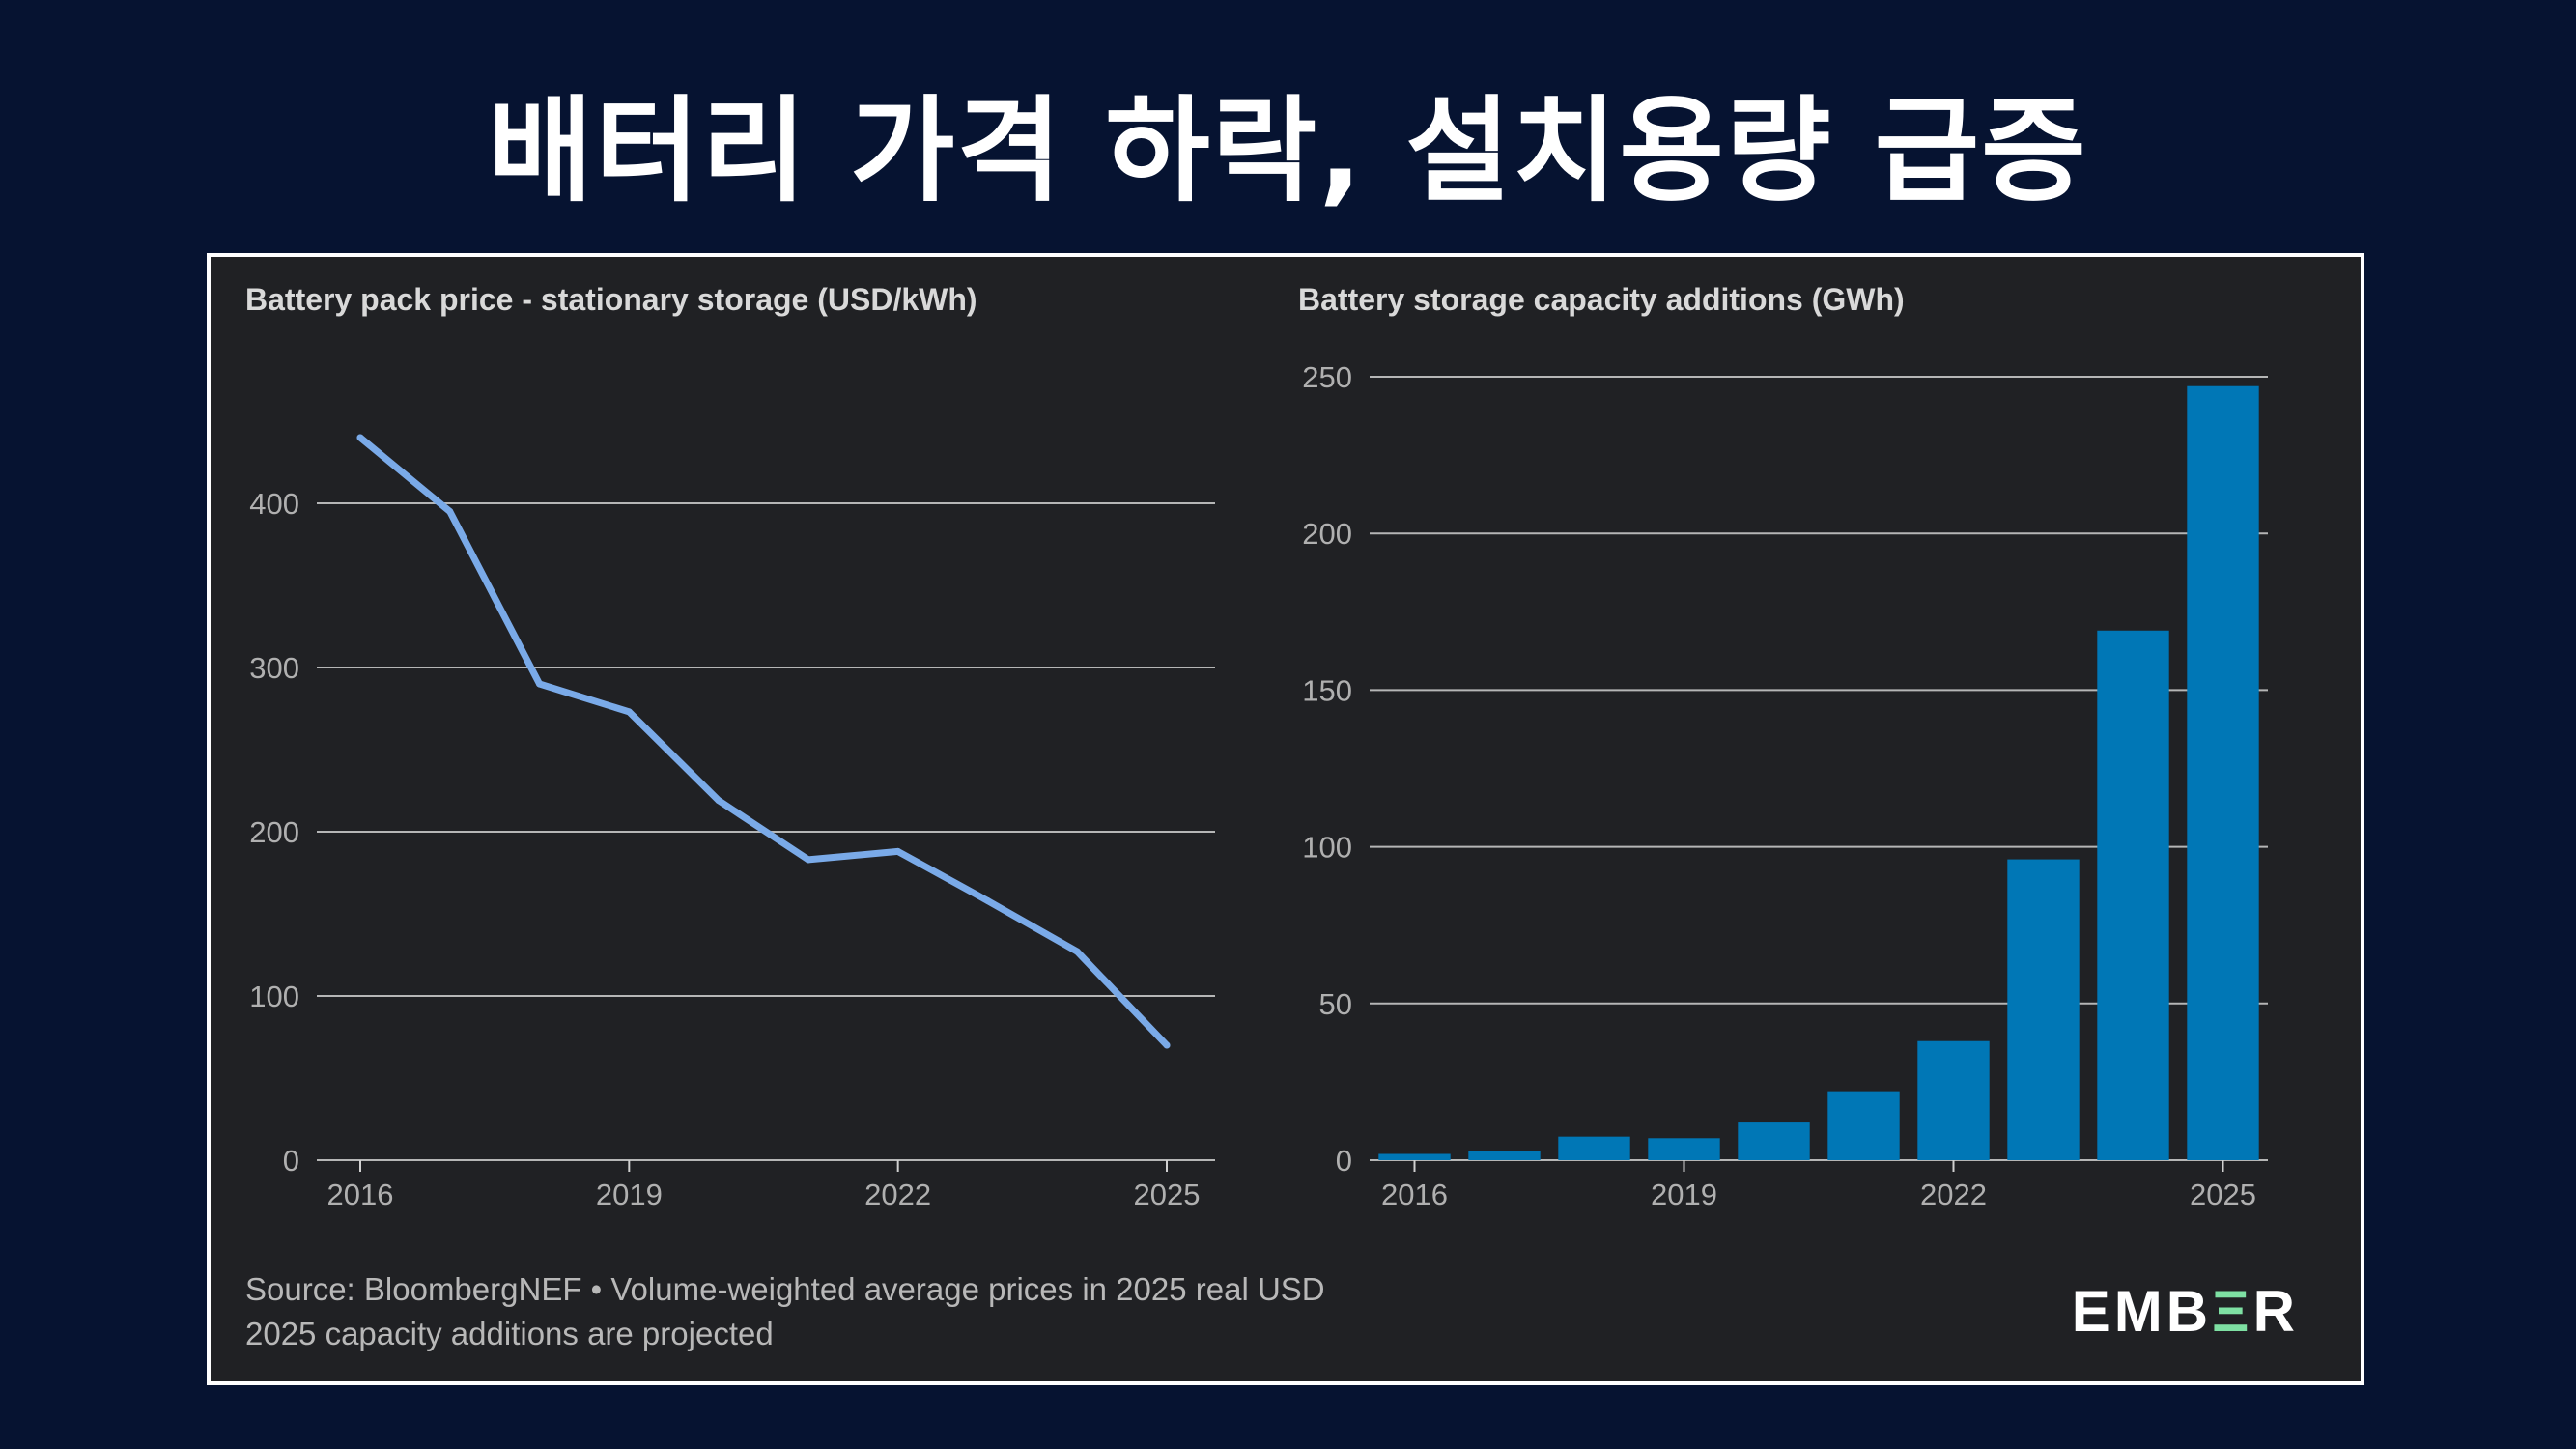 The height and width of the screenshot is (1449, 2576). What do you see at coordinates (1327, 377) in the screenshot?
I see `capacity-y-tick: 250` at bounding box center [1327, 377].